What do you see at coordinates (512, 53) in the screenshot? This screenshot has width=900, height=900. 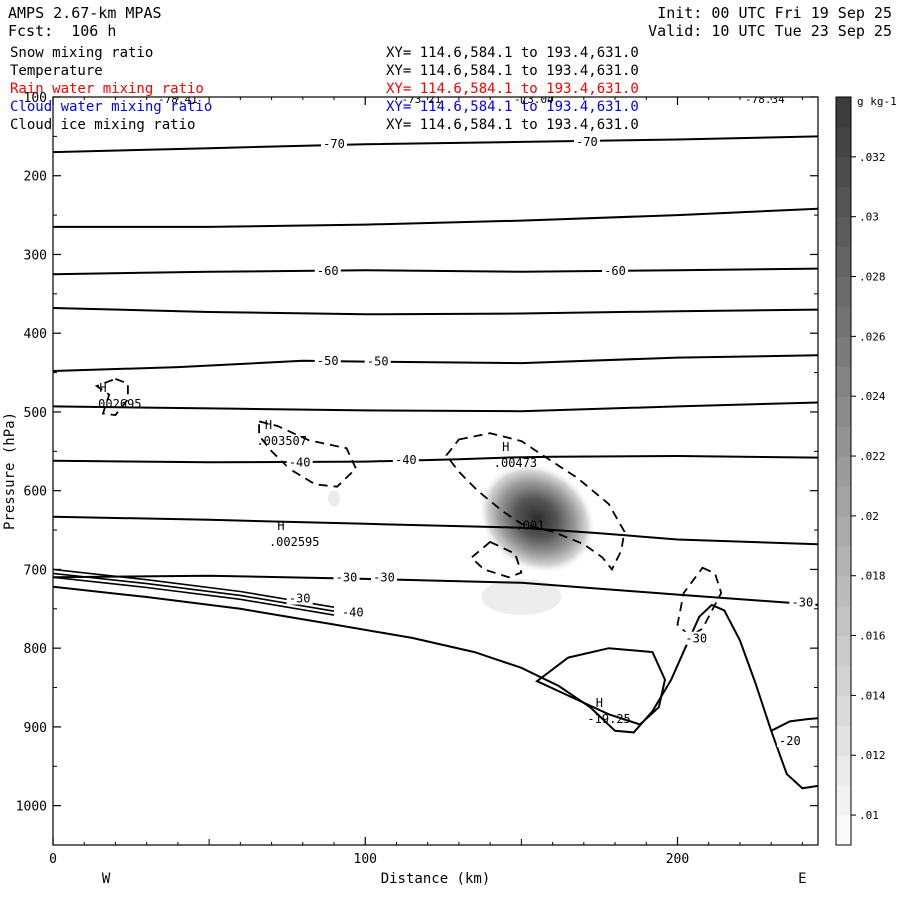 I see `field-xy-snow: XY= 114.6,584.1 to 193.4,631.0` at bounding box center [512, 53].